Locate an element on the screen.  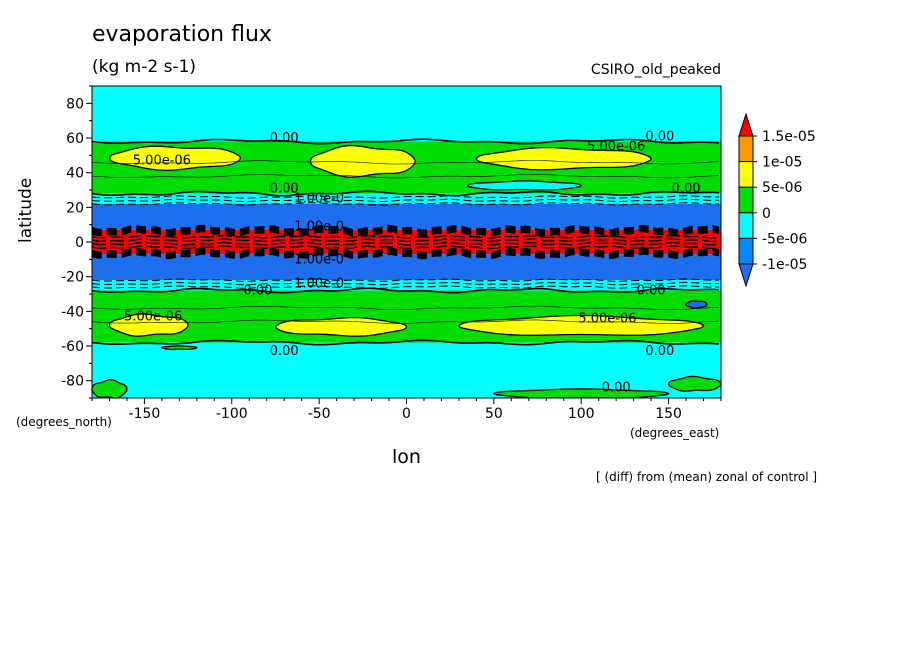
x-axis-units: (degrees_east) is located at coordinates (675, 433).